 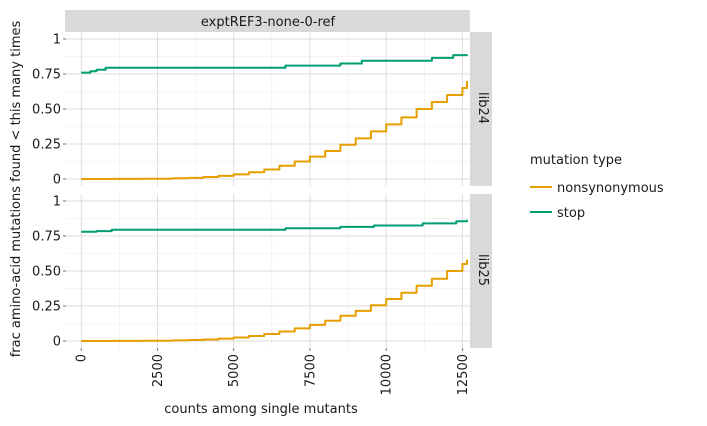 I want to click on x-tick-label: 2500, so click(x=158, y=370).